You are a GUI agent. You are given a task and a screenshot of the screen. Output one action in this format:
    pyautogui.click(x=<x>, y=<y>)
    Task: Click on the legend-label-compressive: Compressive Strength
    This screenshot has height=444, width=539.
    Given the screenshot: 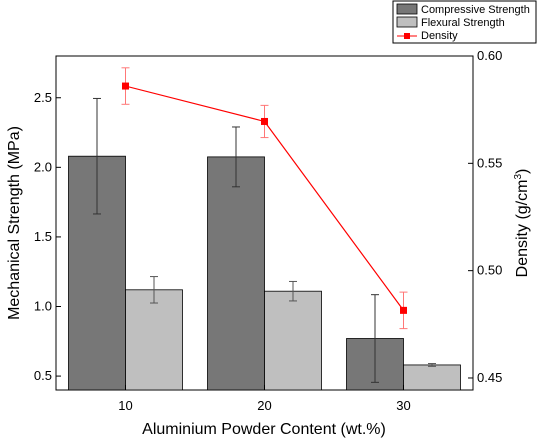 What is the action you would take?
    pyautogui.click(x=475, y=10)
    